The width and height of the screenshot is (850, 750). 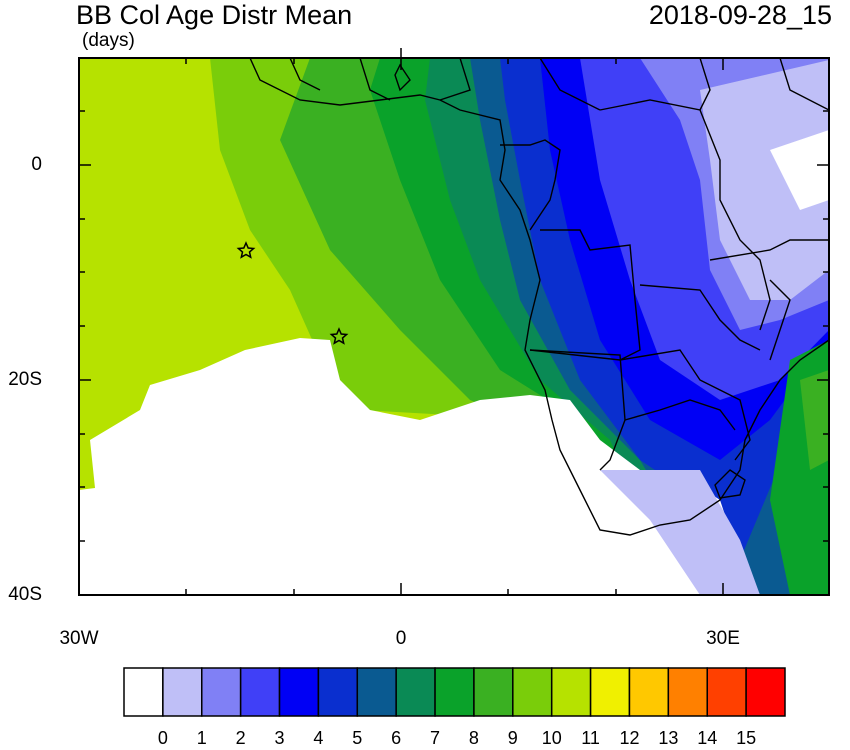 What do you see at coordinates (685, 215) in the screenshot?
I see `border-drc-east` at bounding box center [685, 215].